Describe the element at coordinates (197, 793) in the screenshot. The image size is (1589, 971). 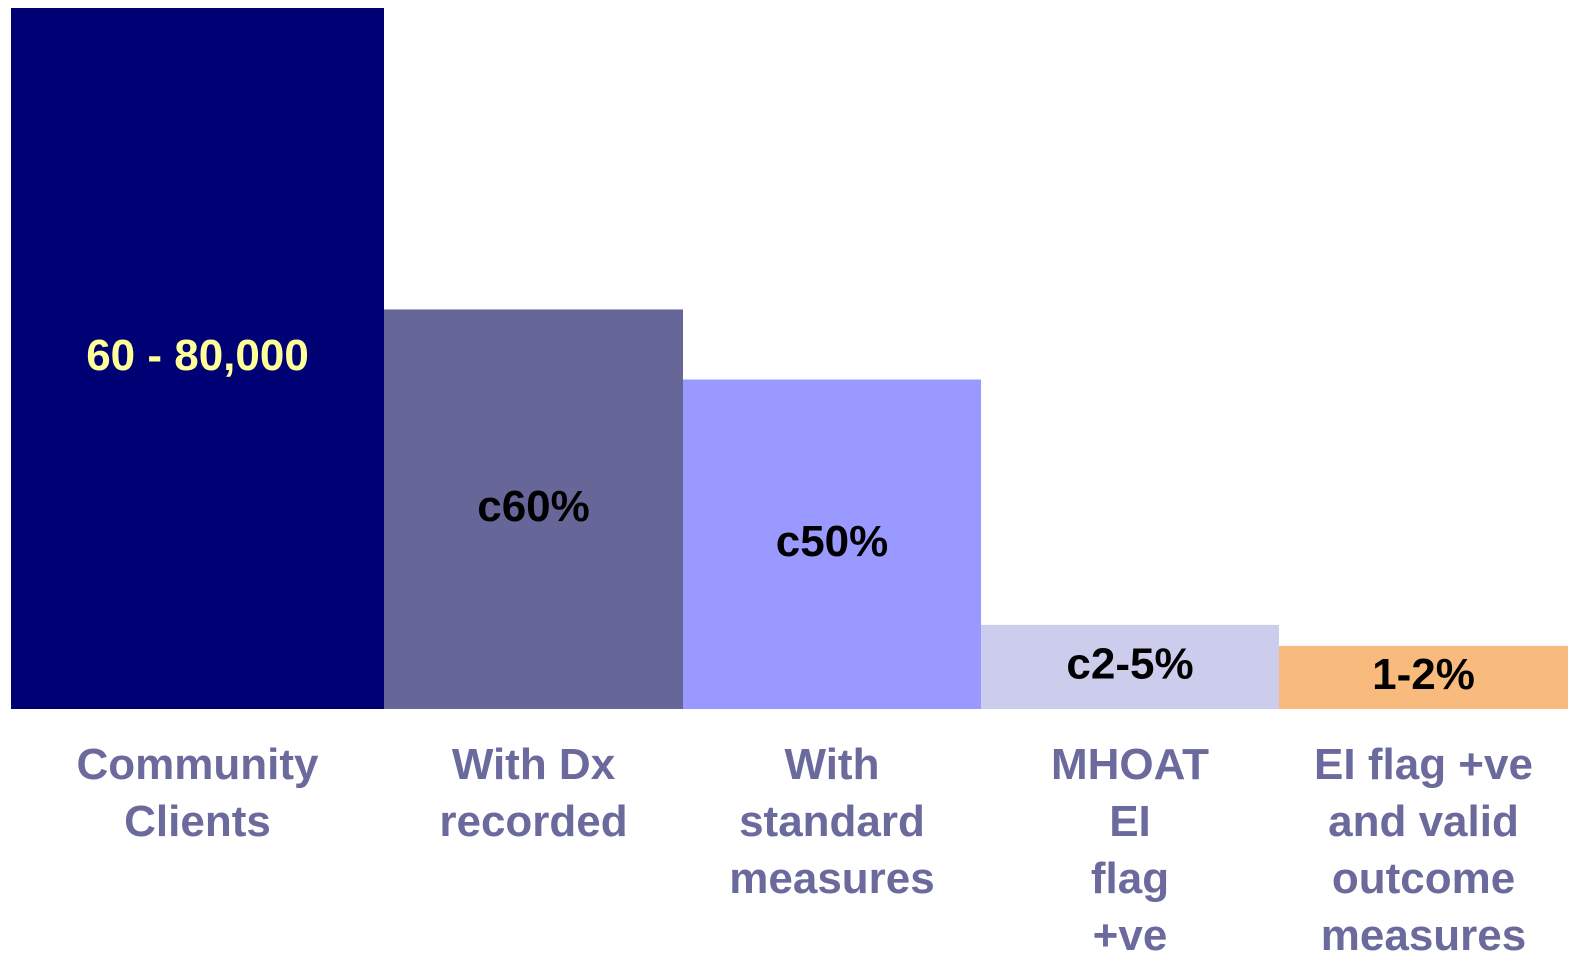
I see `category-label: Community Clients` at that location.